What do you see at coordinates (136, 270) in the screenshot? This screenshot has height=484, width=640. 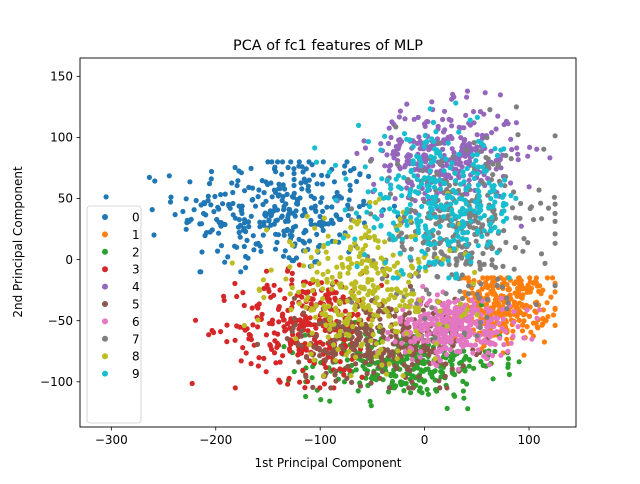 I see `legend-label-3: 3` at bounding box center [136, 270].